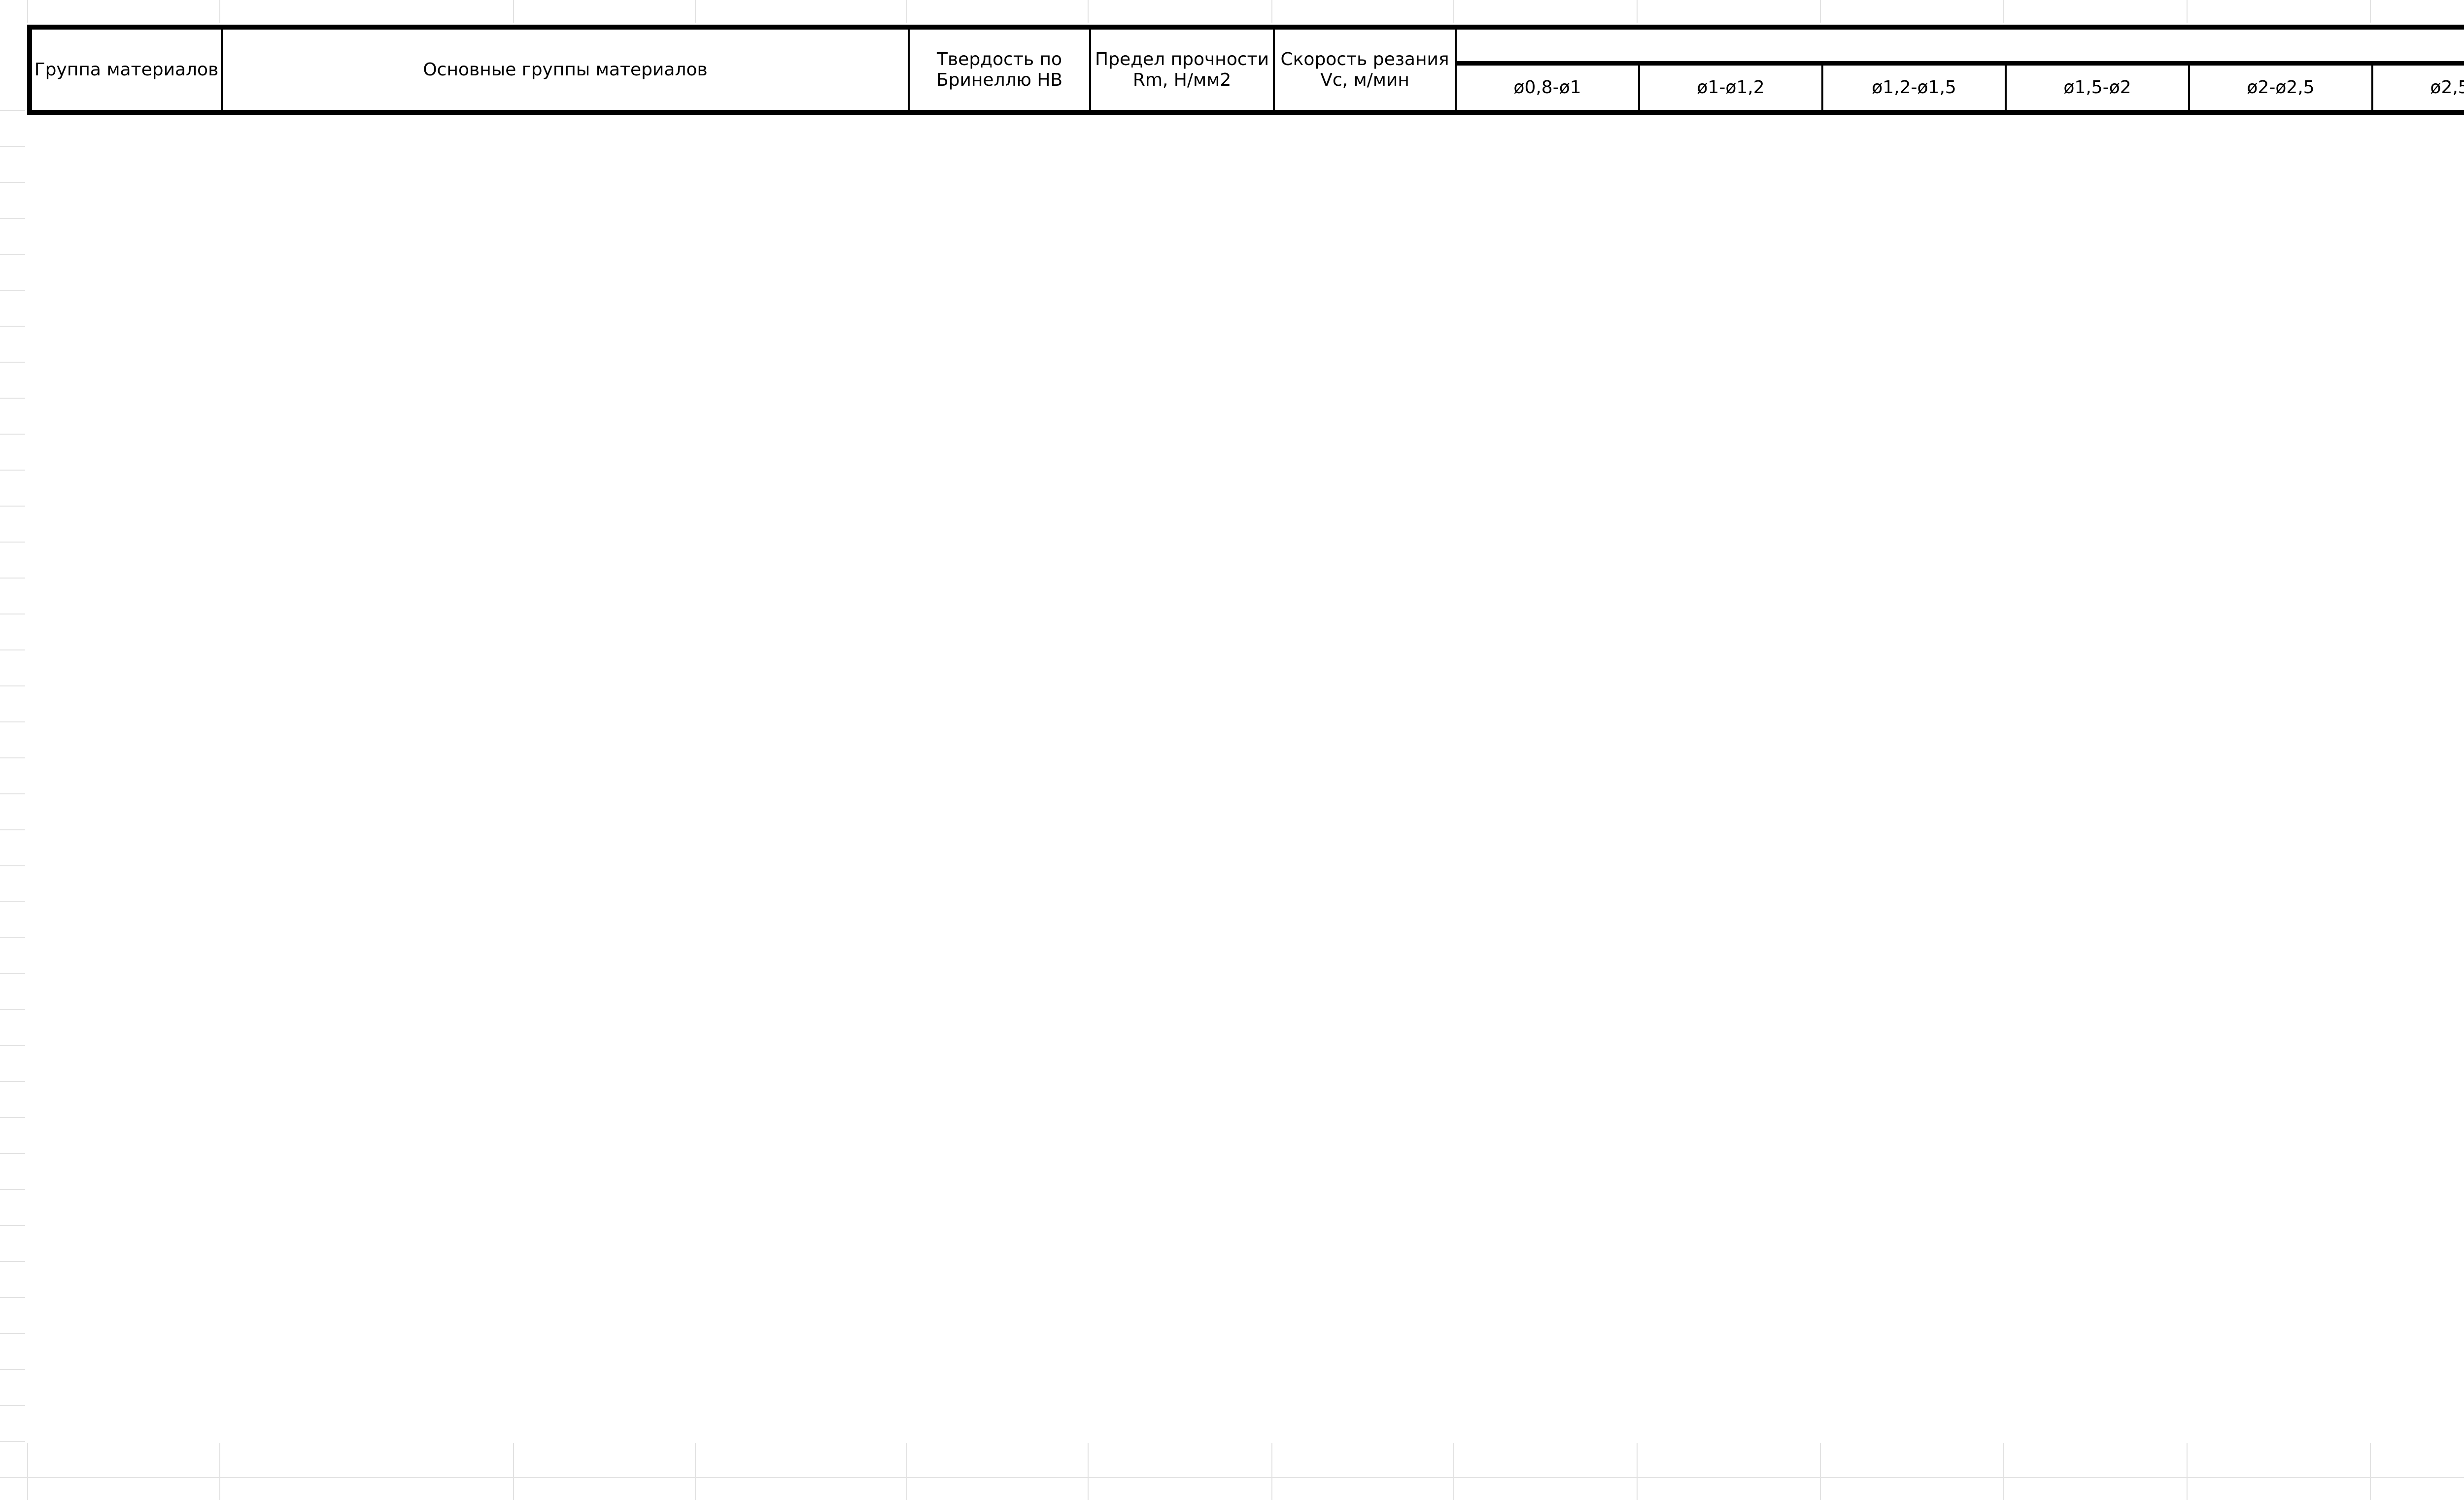 Image resolution: width=2464 pixels, height=1500 pixels. I want to click on header-diameter-range: ø2-ø2,5, so click(2281, 88).